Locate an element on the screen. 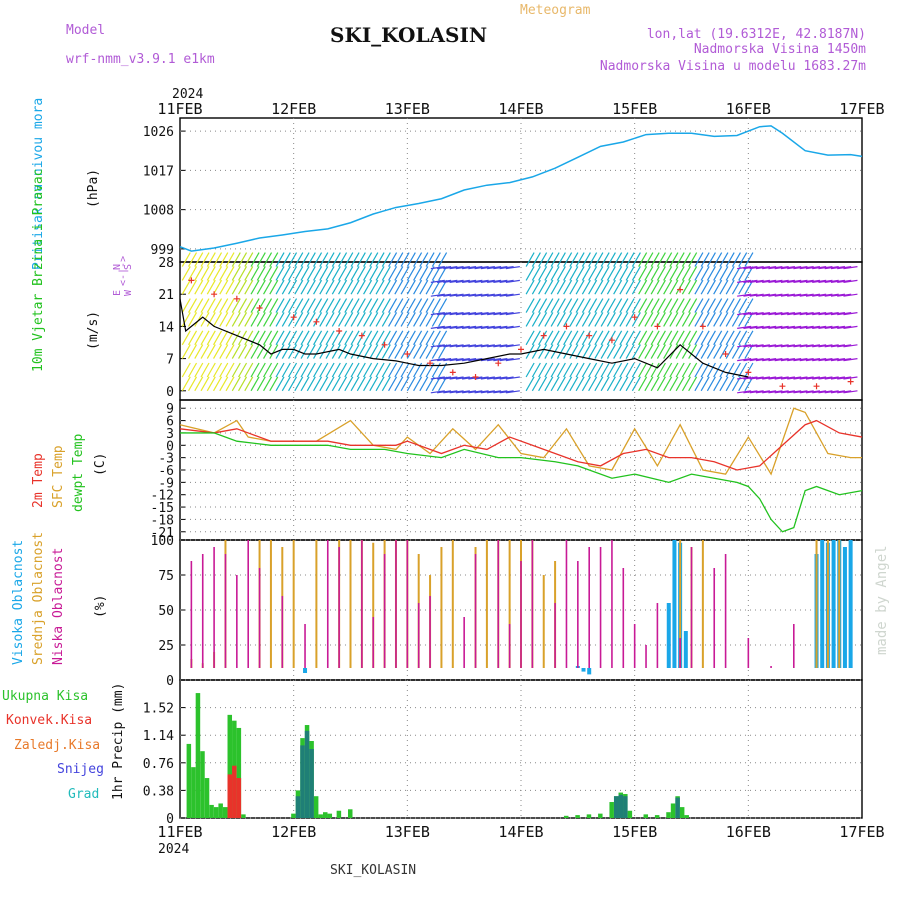 This screenshot has height=905, width=900. bottom-date-tick: 14FEB is located at coordinates (520, 832).